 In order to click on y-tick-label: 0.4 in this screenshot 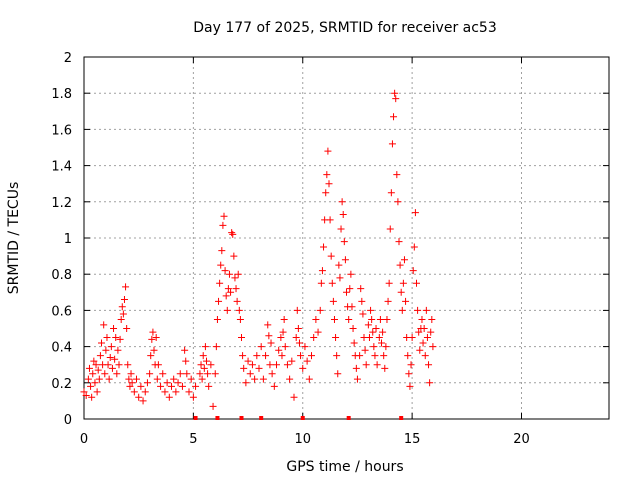, I will do `click(61, 348)`.